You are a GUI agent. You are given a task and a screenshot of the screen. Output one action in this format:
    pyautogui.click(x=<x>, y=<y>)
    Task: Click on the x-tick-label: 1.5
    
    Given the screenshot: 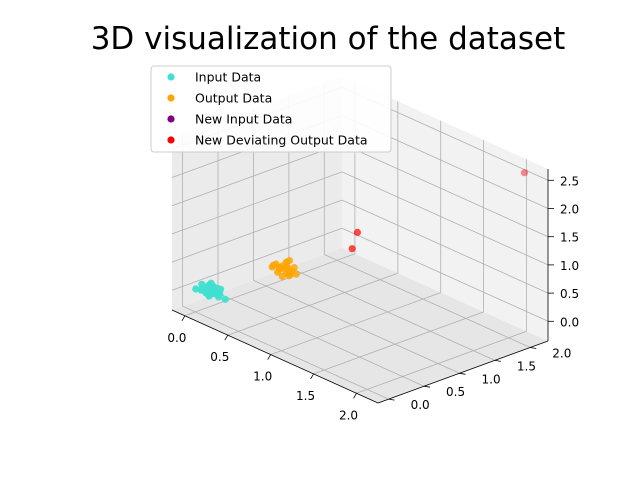 What is the action you would take?
    pyautogui.click(x=305, y=396)
    